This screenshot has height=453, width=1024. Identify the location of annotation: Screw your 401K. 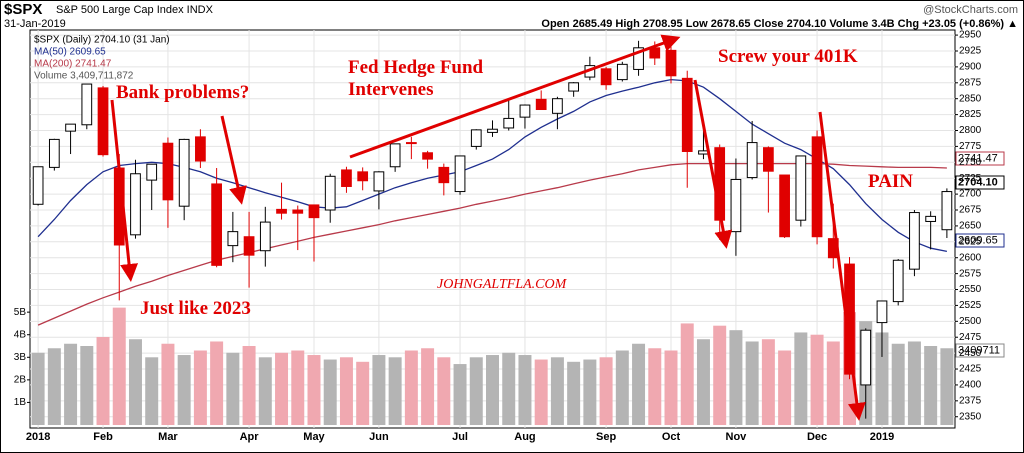
(788, 56).